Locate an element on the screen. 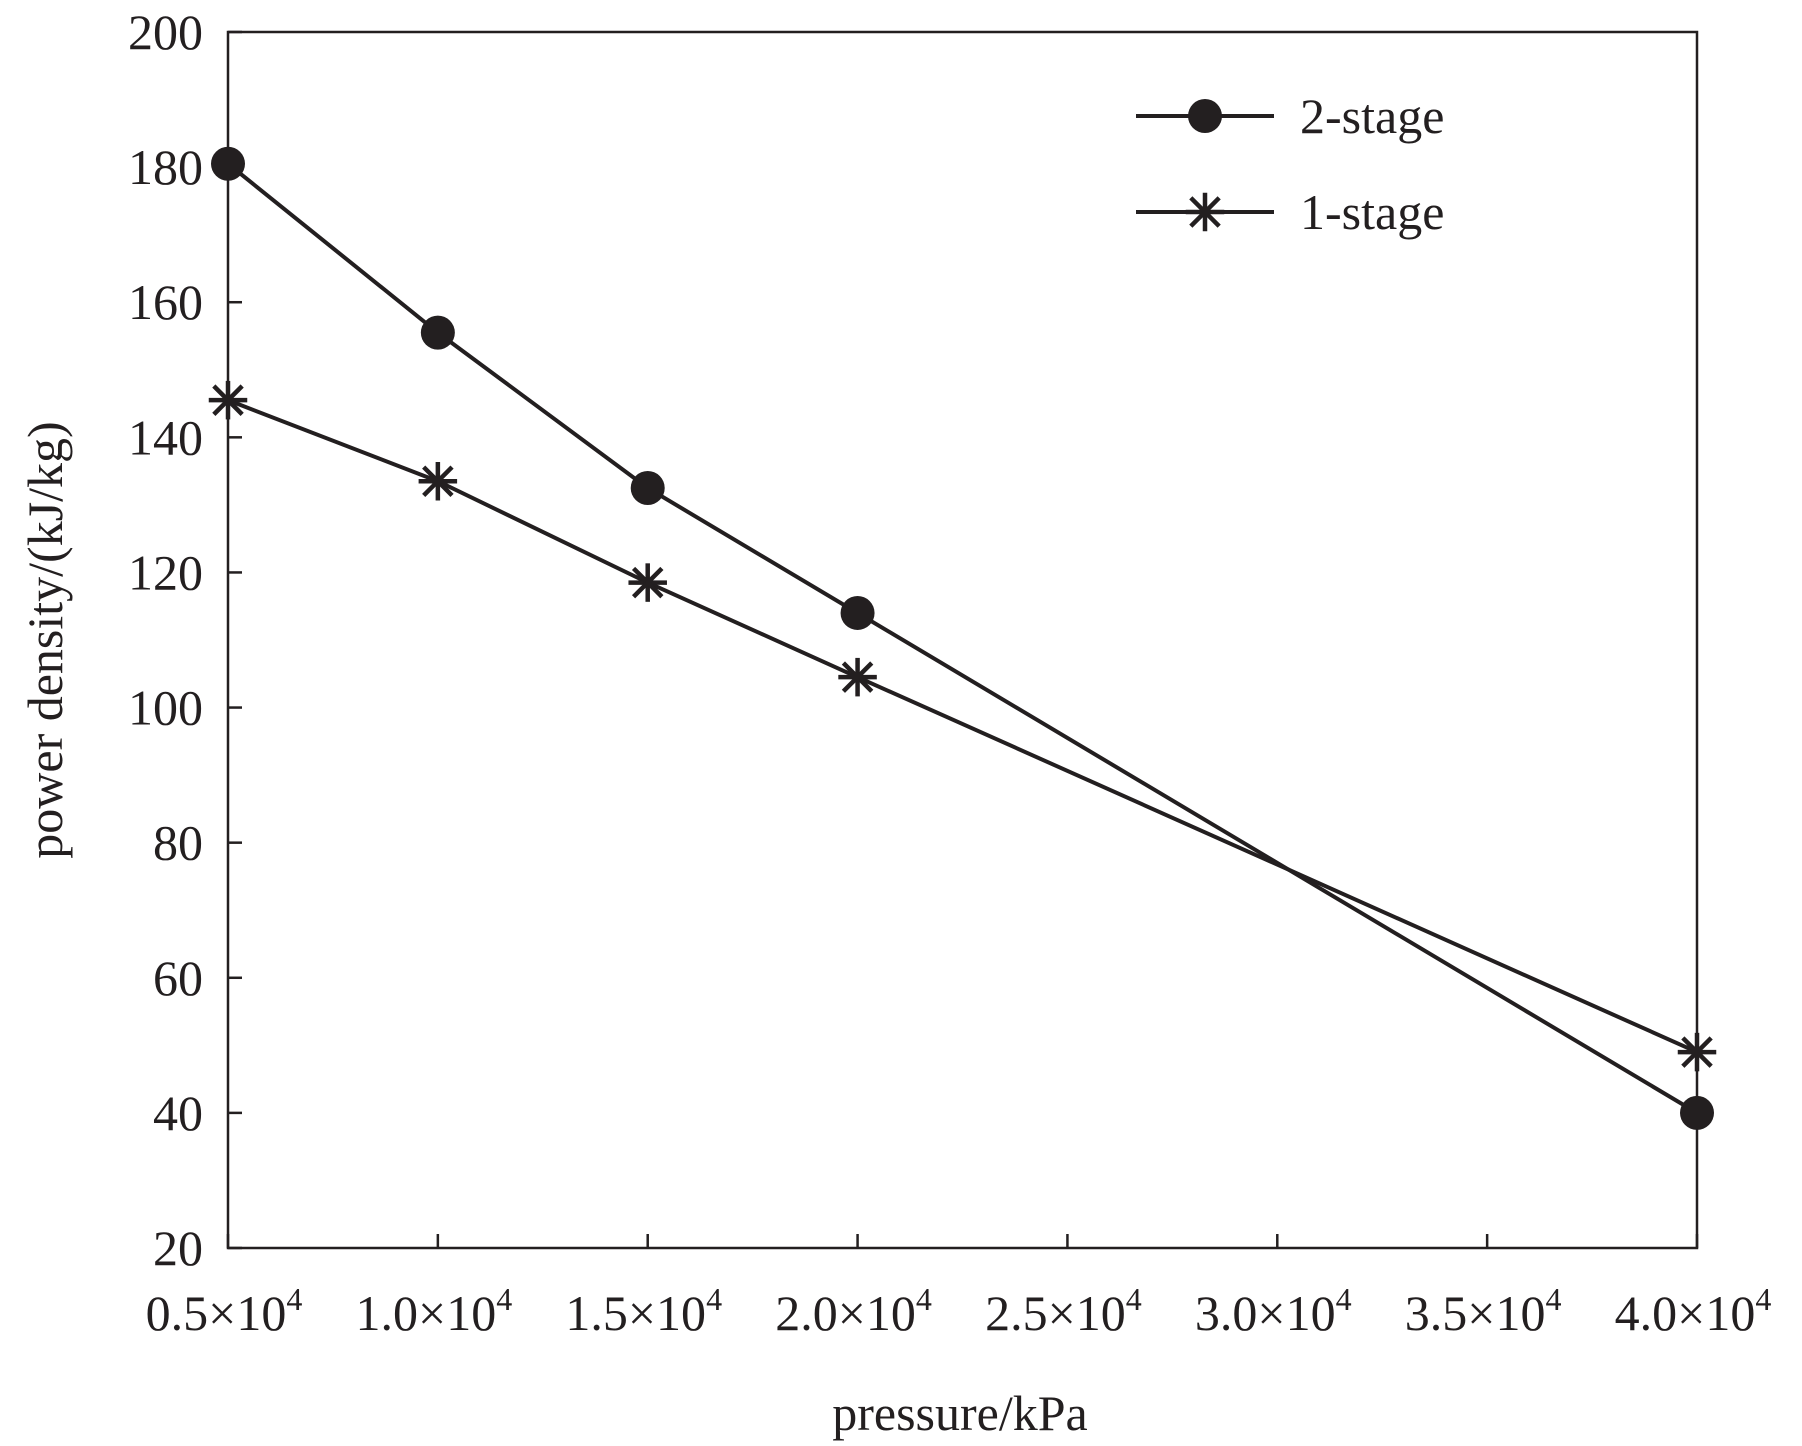  x-tick-label: 1.0×10⁴ is located at coordinates (434, 1311).